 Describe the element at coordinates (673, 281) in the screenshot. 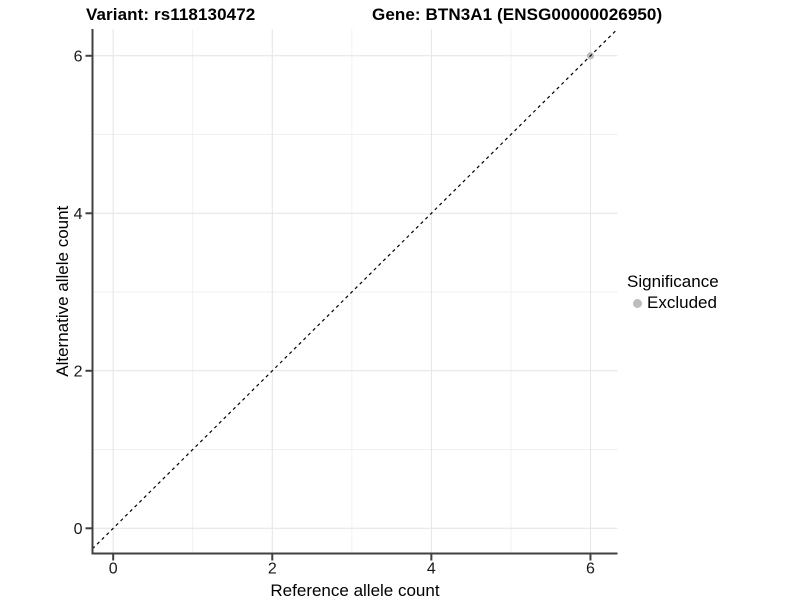

I see `legend-title: Significance` at that location.